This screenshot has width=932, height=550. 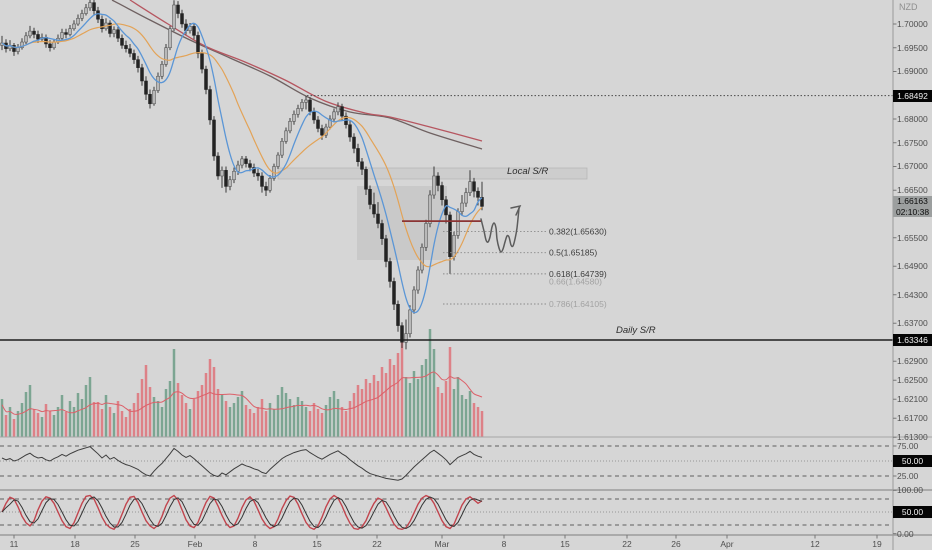 I want to click on current-price-value: 1.66163, so click(x=912, y=201).